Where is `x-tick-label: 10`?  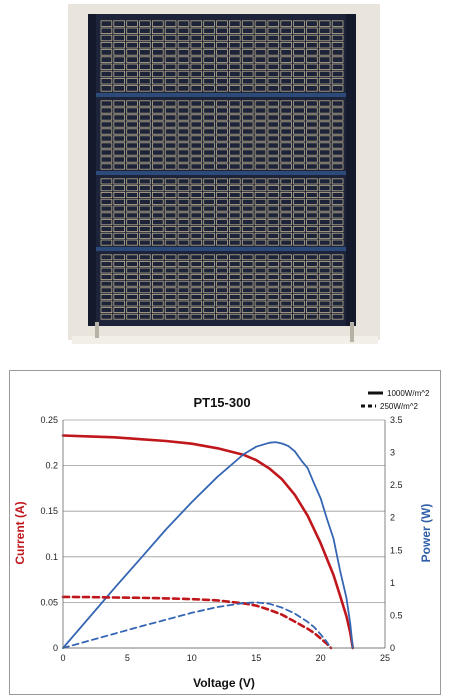 x-tick-label: 10 is located at coordinates (192, 658).